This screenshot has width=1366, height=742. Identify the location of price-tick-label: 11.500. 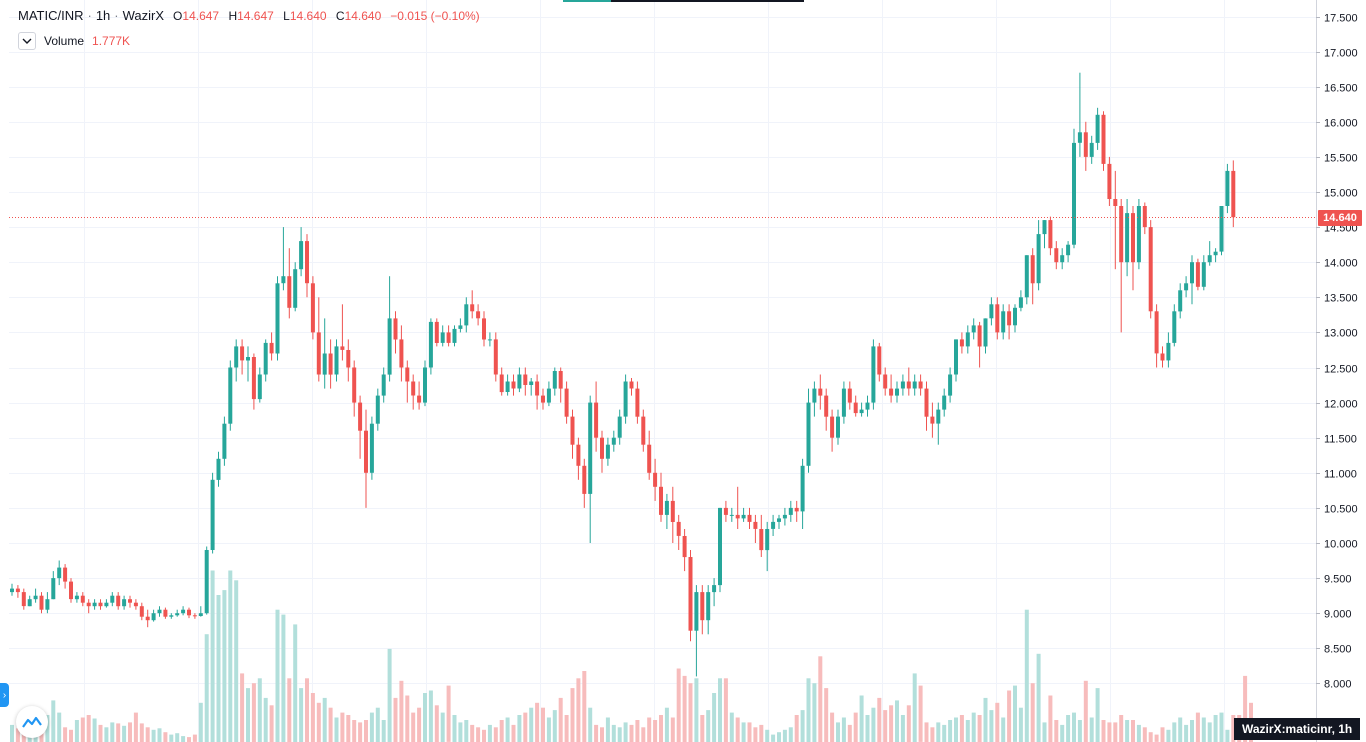
(1340, 440).